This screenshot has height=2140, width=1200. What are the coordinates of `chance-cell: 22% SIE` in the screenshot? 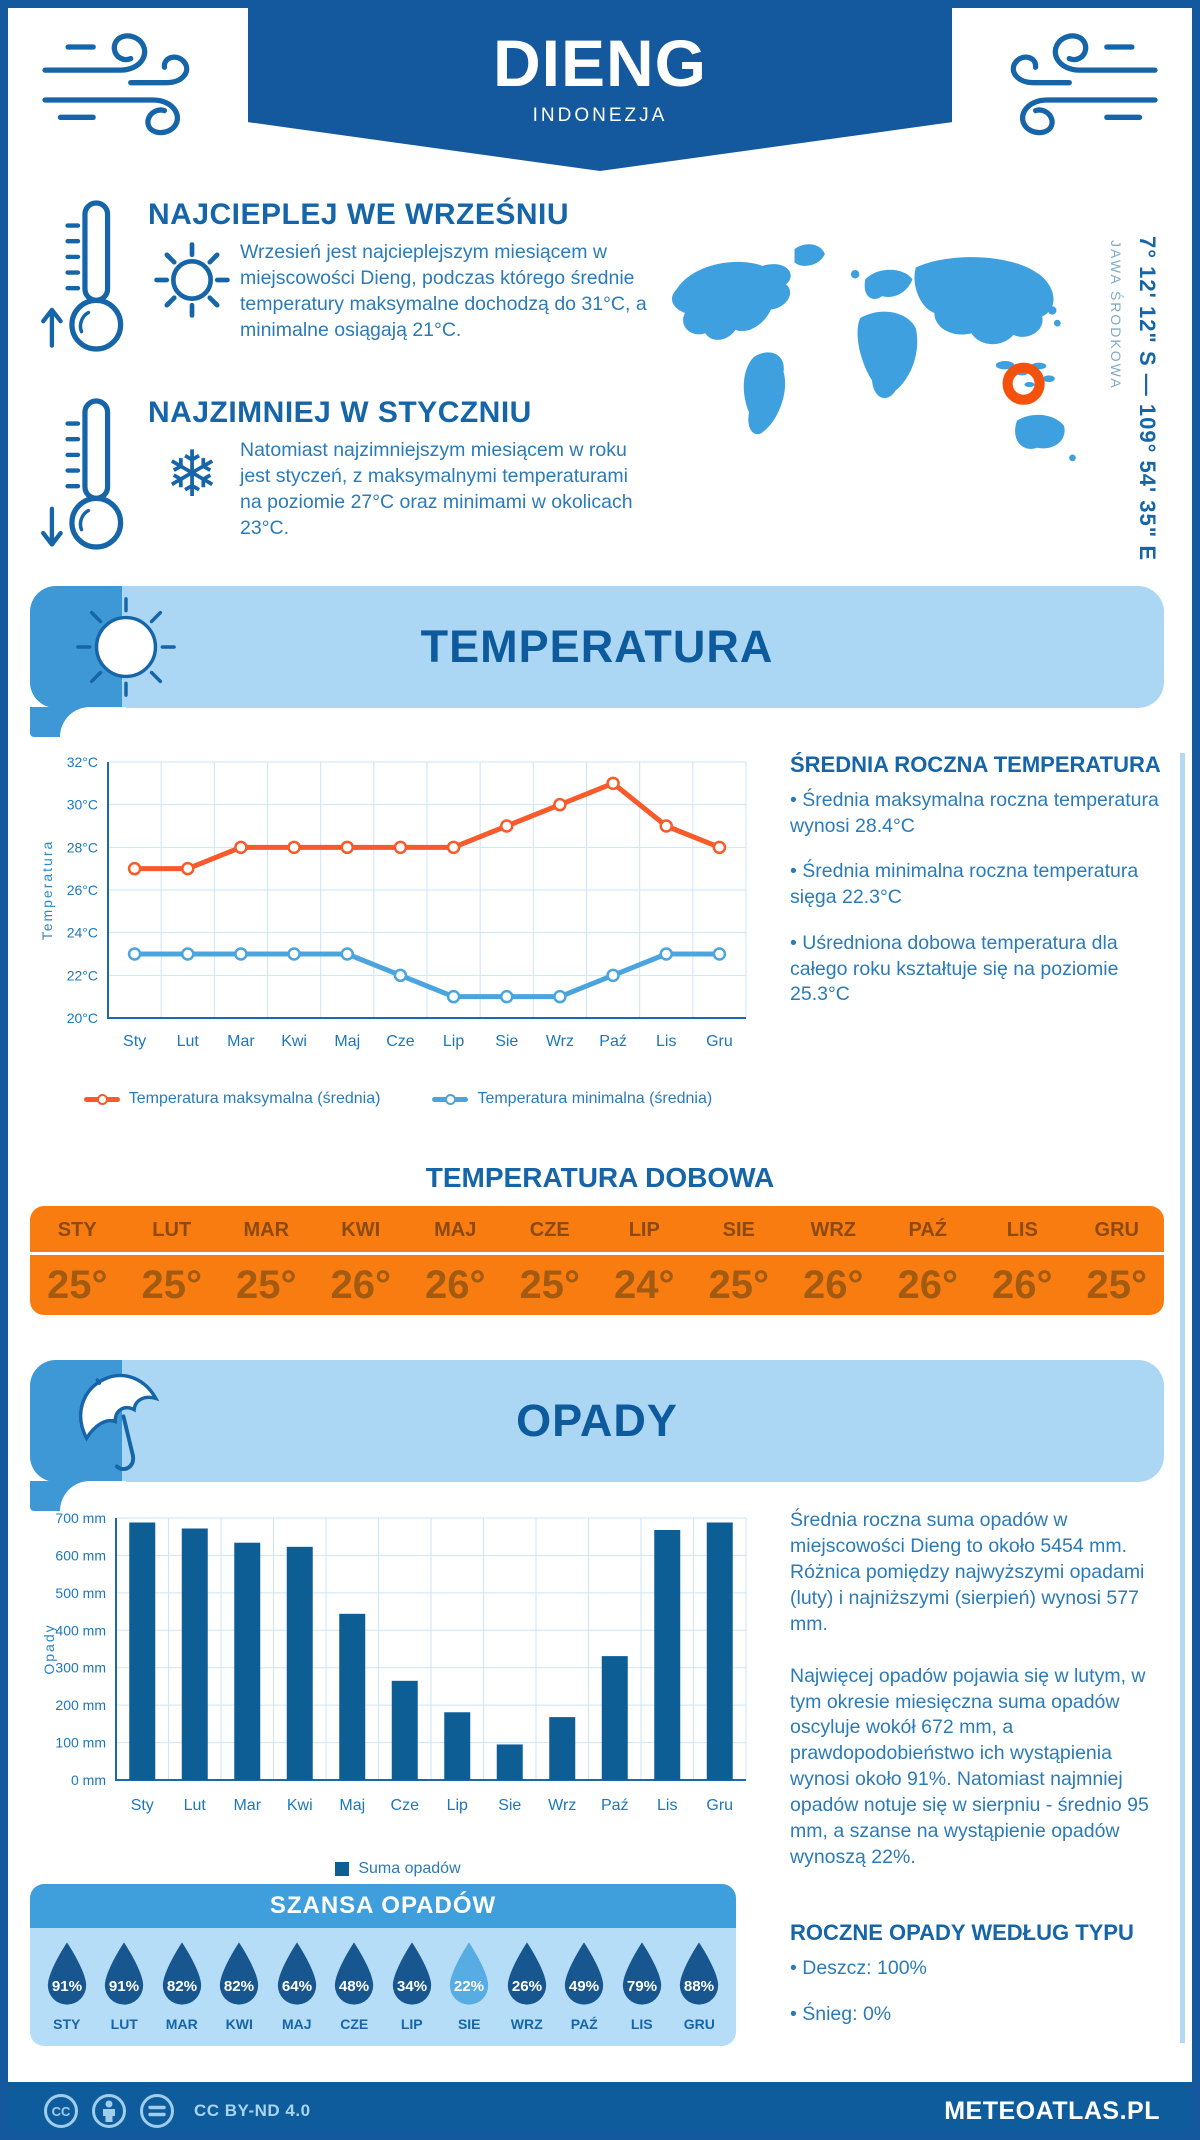 It's located at (470, 1986).